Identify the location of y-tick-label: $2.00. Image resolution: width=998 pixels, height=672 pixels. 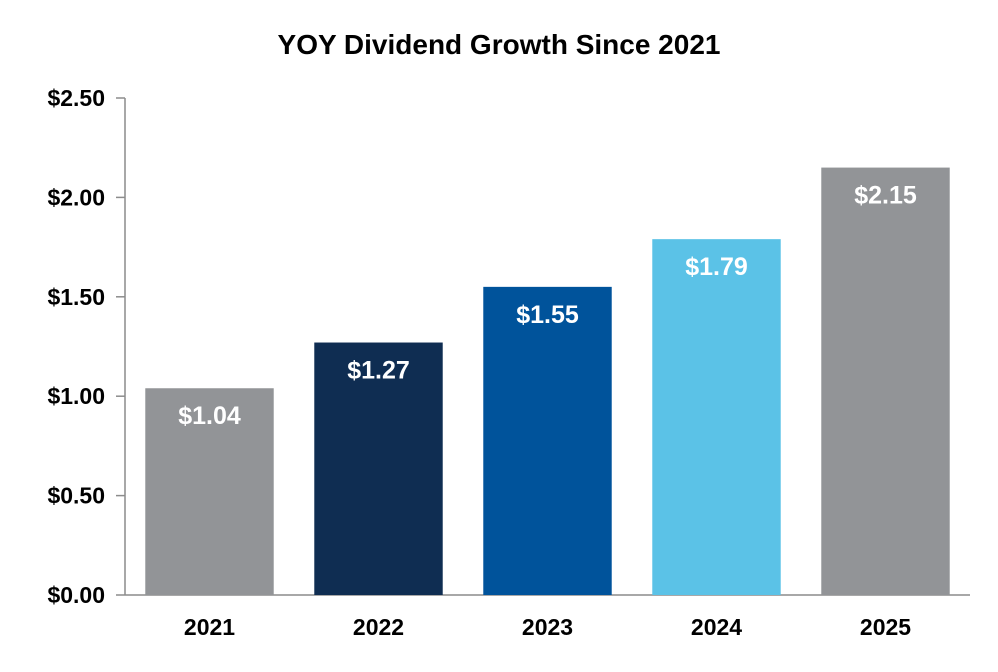
(76, 197).